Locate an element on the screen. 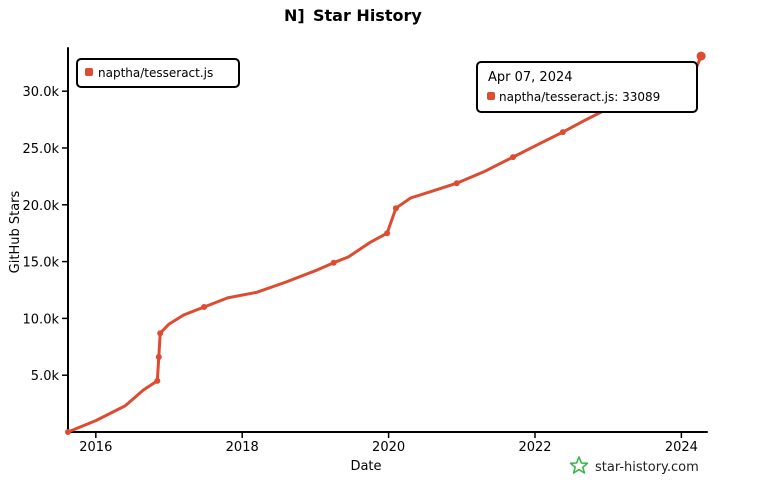 The height and width of the screenshot is (484, 767). y-tick-label: 20.0k is located at coordinates (41, 206).